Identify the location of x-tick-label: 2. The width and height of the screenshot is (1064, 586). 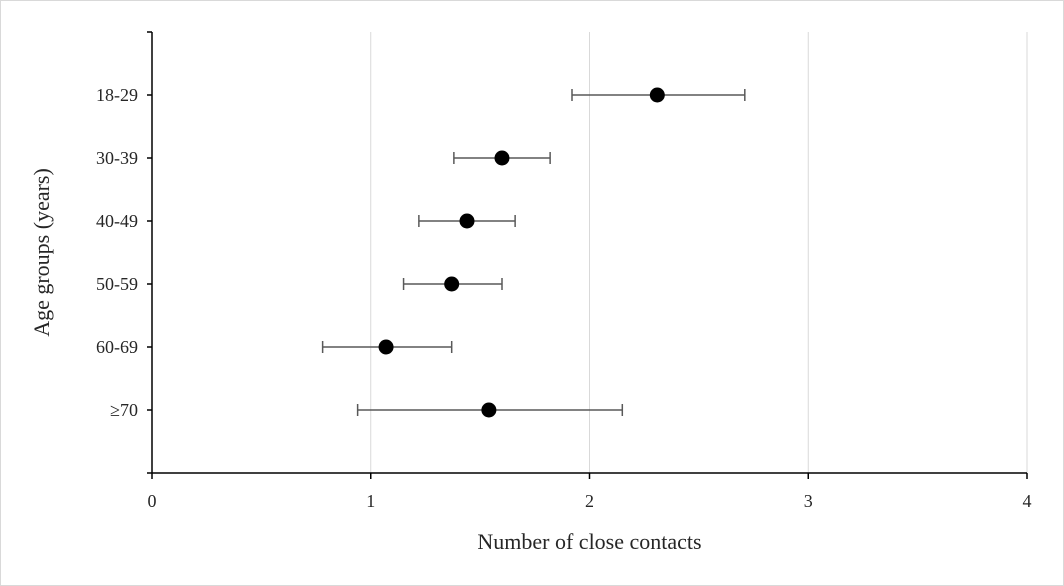
(589, 501).